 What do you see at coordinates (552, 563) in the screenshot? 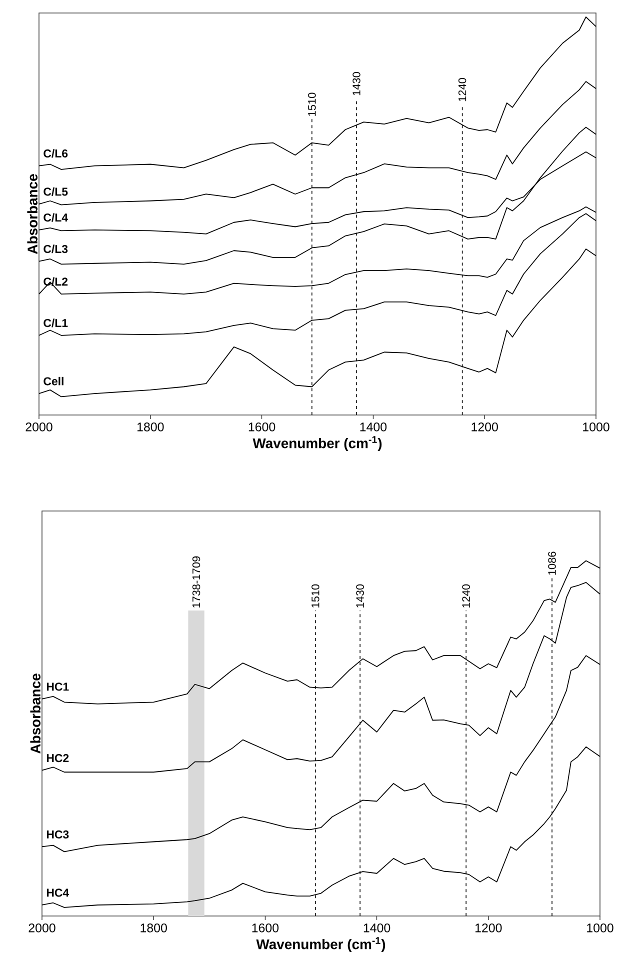
I see `ref-line-label: 1086` at bounding box center [552, 563].